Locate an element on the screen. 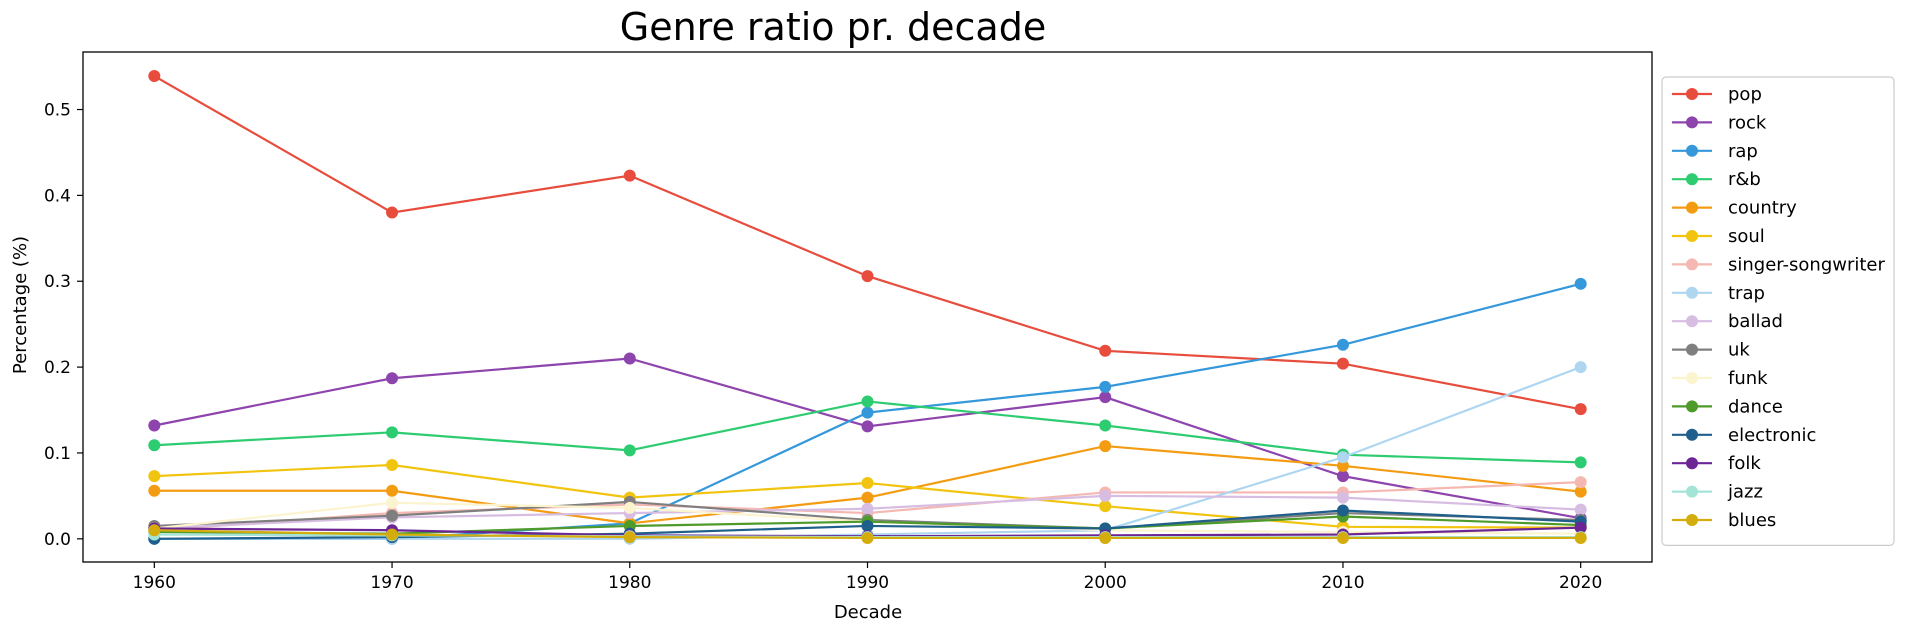 The width and height of the screenshot is (1906, 634). legend-item-rock: rock is located at coordinates (1719, 122).